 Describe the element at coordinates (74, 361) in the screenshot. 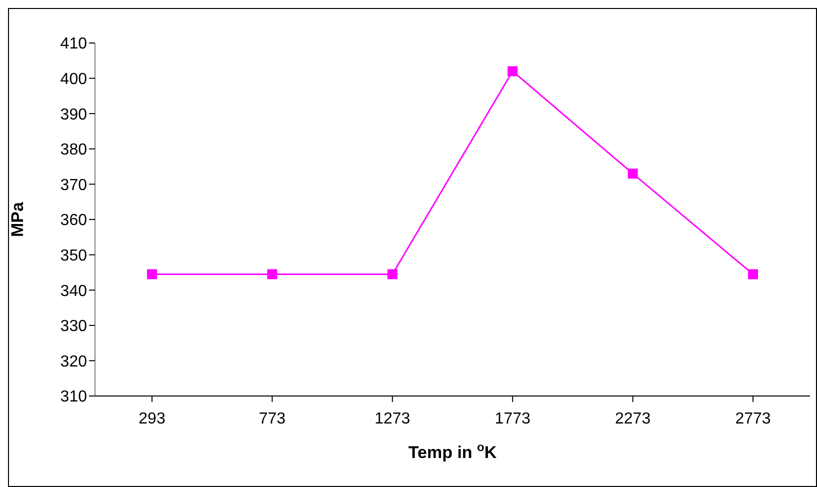

I see `y-tick-label: 320` at that location.